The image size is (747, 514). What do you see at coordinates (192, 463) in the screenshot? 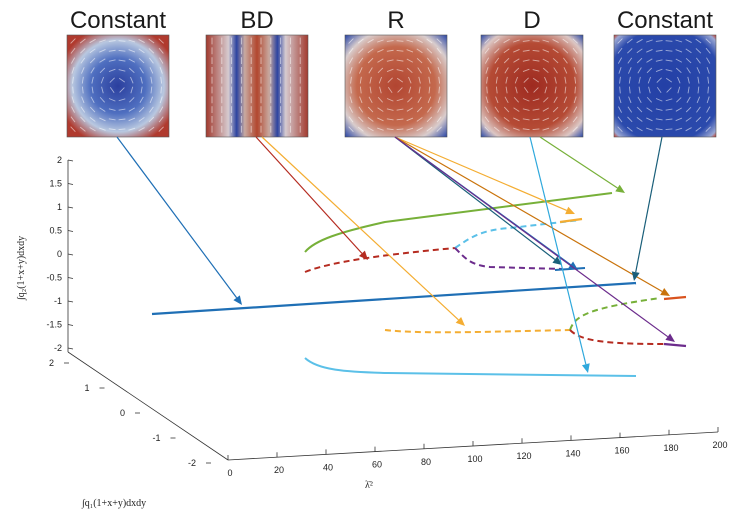
I see `depth-tick-label: -2` at bounding box center [192, 463].